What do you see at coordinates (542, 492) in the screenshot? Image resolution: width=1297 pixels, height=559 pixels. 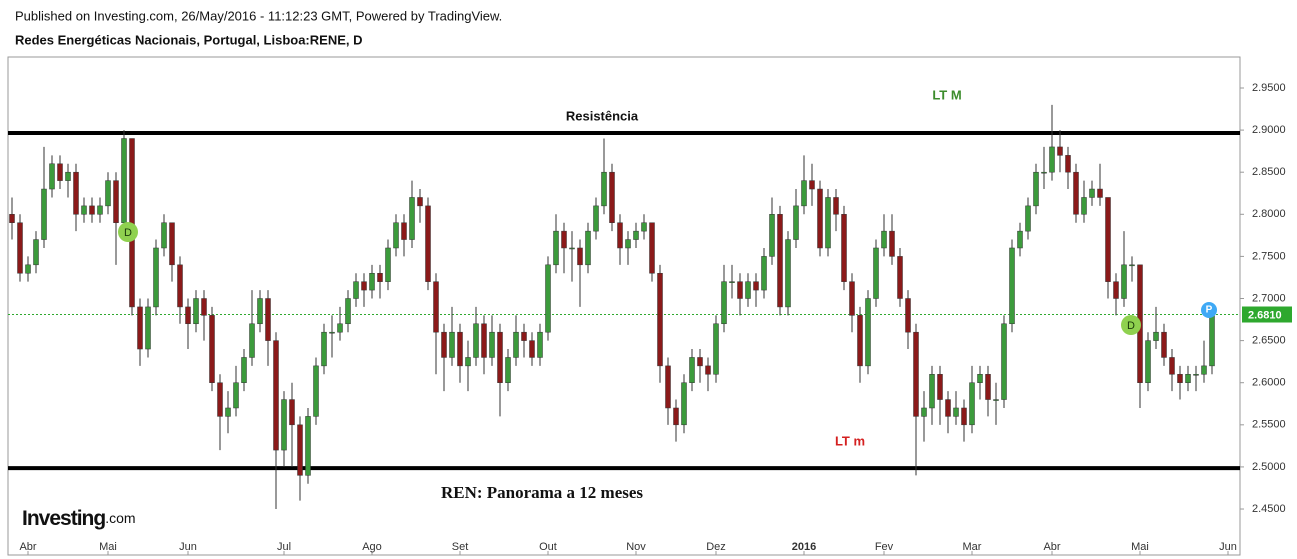 I see `chart-caption: REN: Panorama a 12 meses` at bounding box center [542, 492].